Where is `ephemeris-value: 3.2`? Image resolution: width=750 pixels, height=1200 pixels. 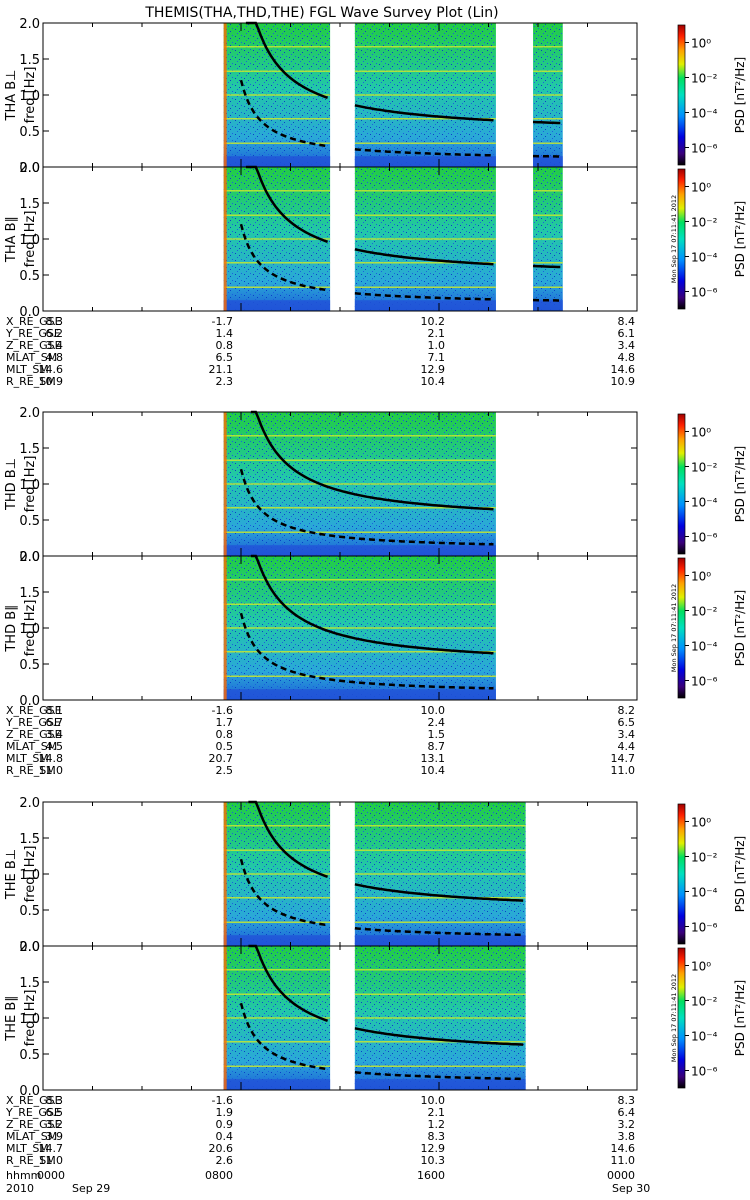
ephemeris-value: 3.2 is located at coordinates (627, 1124).